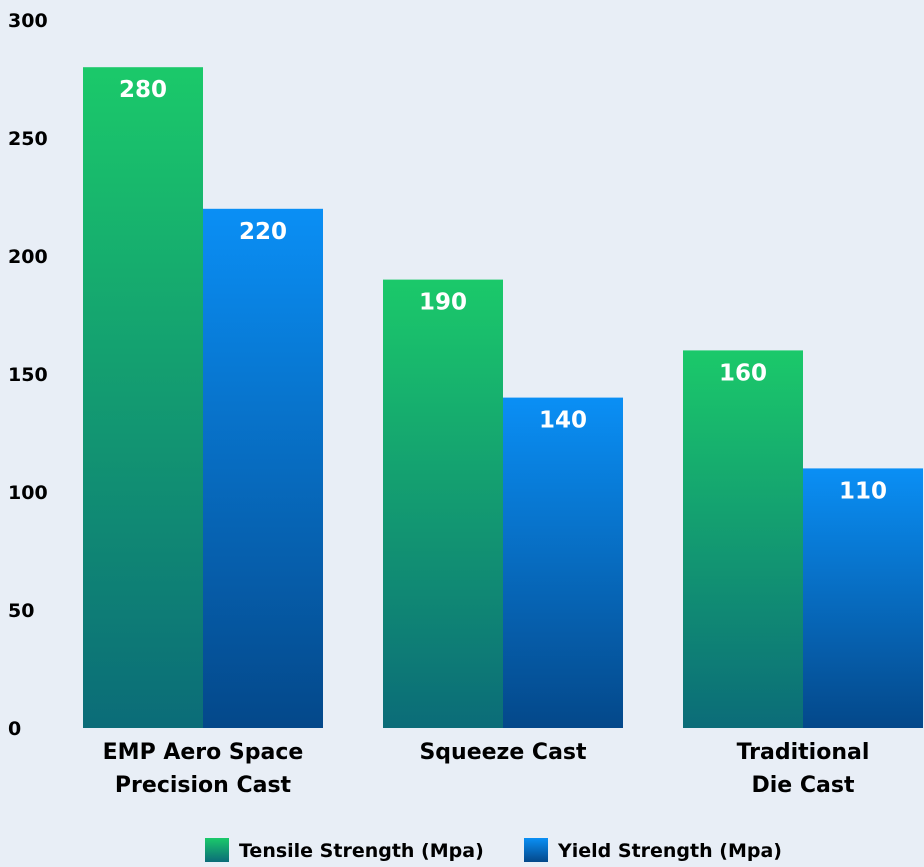 The image size is (924, 867). I want to click on y-tick-label: 0, so click(14, 729).